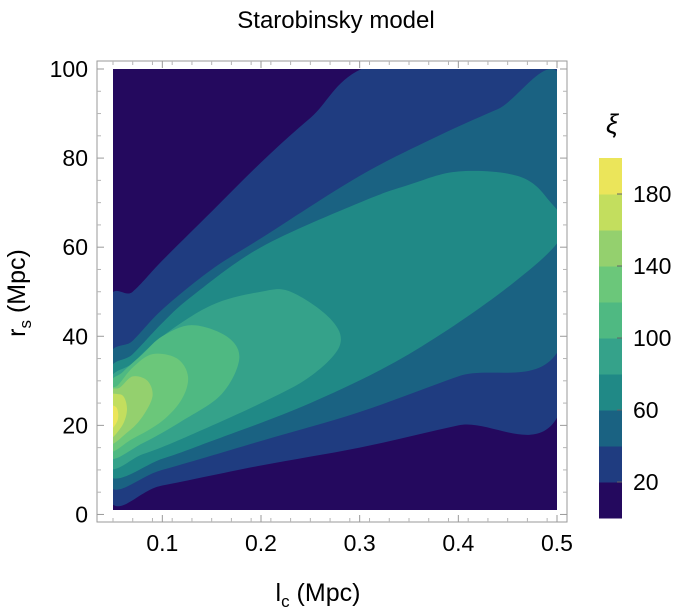 The image size is (691, 614). I want to click on colorbar-tick-label: 180, so click(652, 194).